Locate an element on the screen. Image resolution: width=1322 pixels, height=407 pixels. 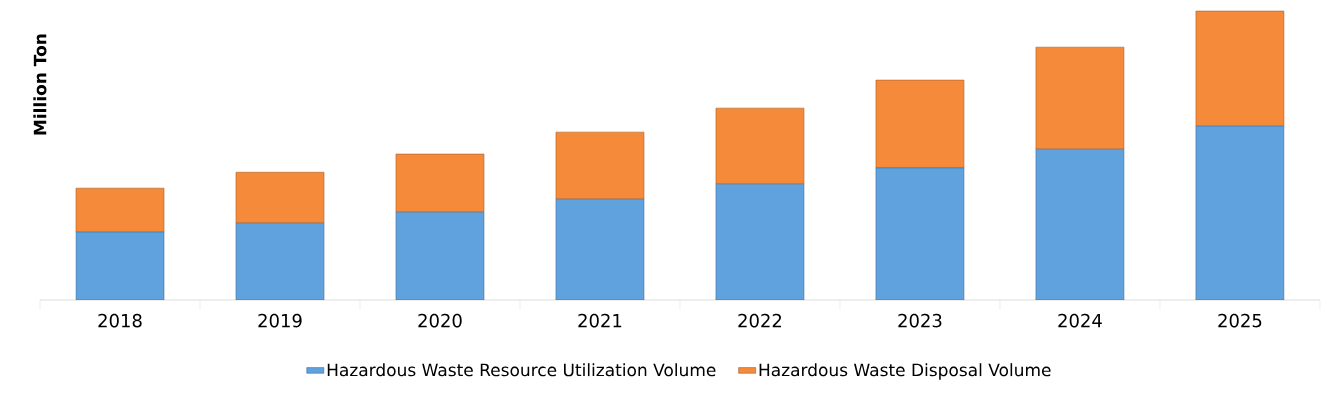
x-tick-label: 2020 is located at coordinates (440, 320).